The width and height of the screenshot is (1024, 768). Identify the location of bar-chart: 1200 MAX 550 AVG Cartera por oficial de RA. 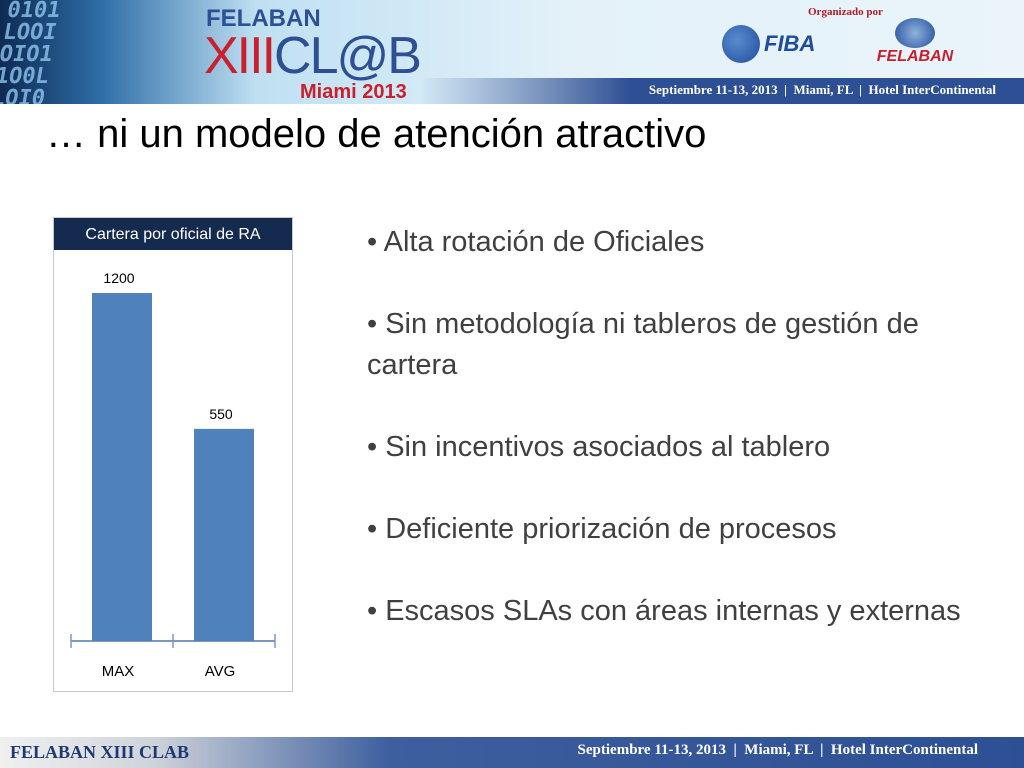
(173, 454).